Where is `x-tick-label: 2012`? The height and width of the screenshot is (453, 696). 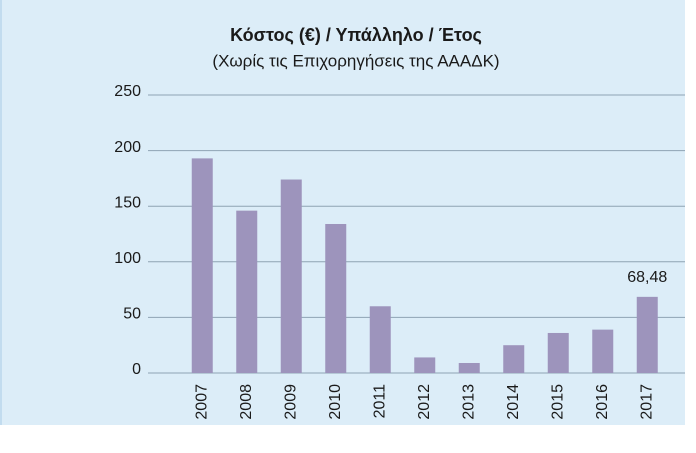
x-tick-label: 2012 is located at coordinates (424, 402).